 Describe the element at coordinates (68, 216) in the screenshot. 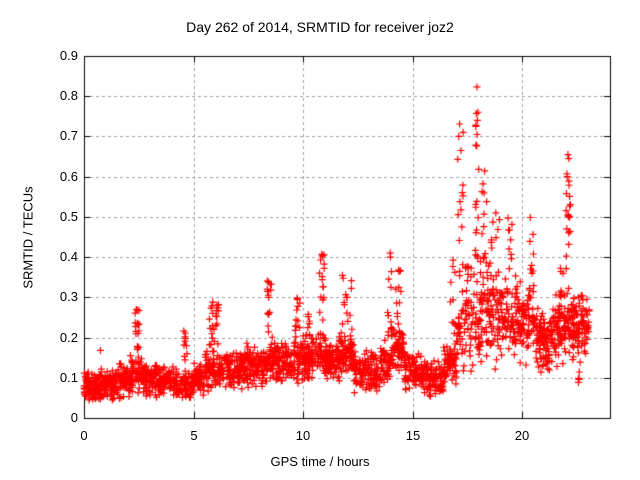

I see `y-tick-label: 0.5` at that location.